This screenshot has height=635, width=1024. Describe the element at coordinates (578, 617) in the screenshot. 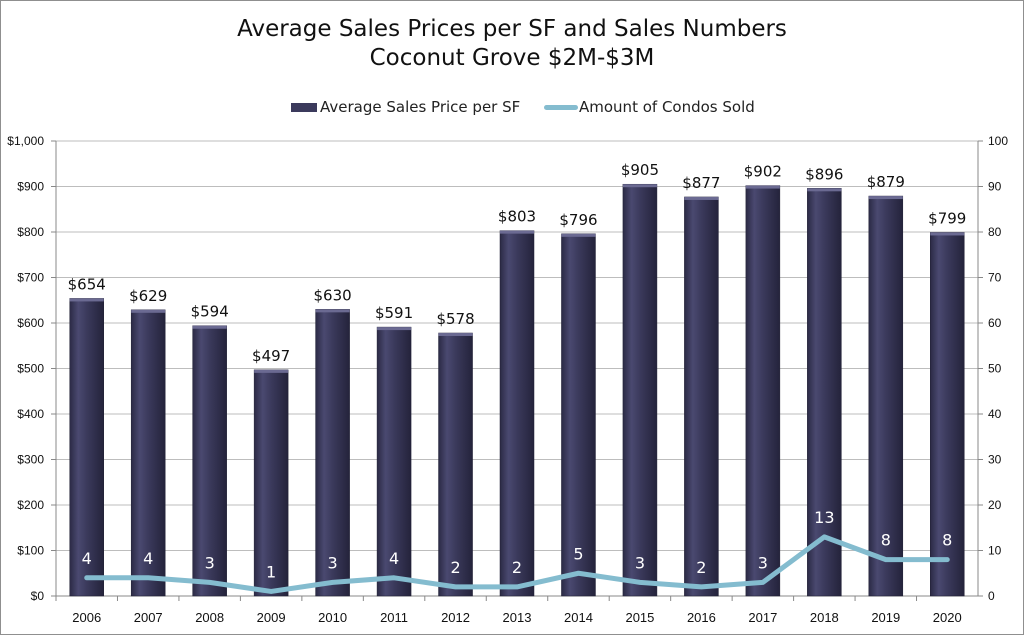

I see `x-tick-label: 2014` at that location.